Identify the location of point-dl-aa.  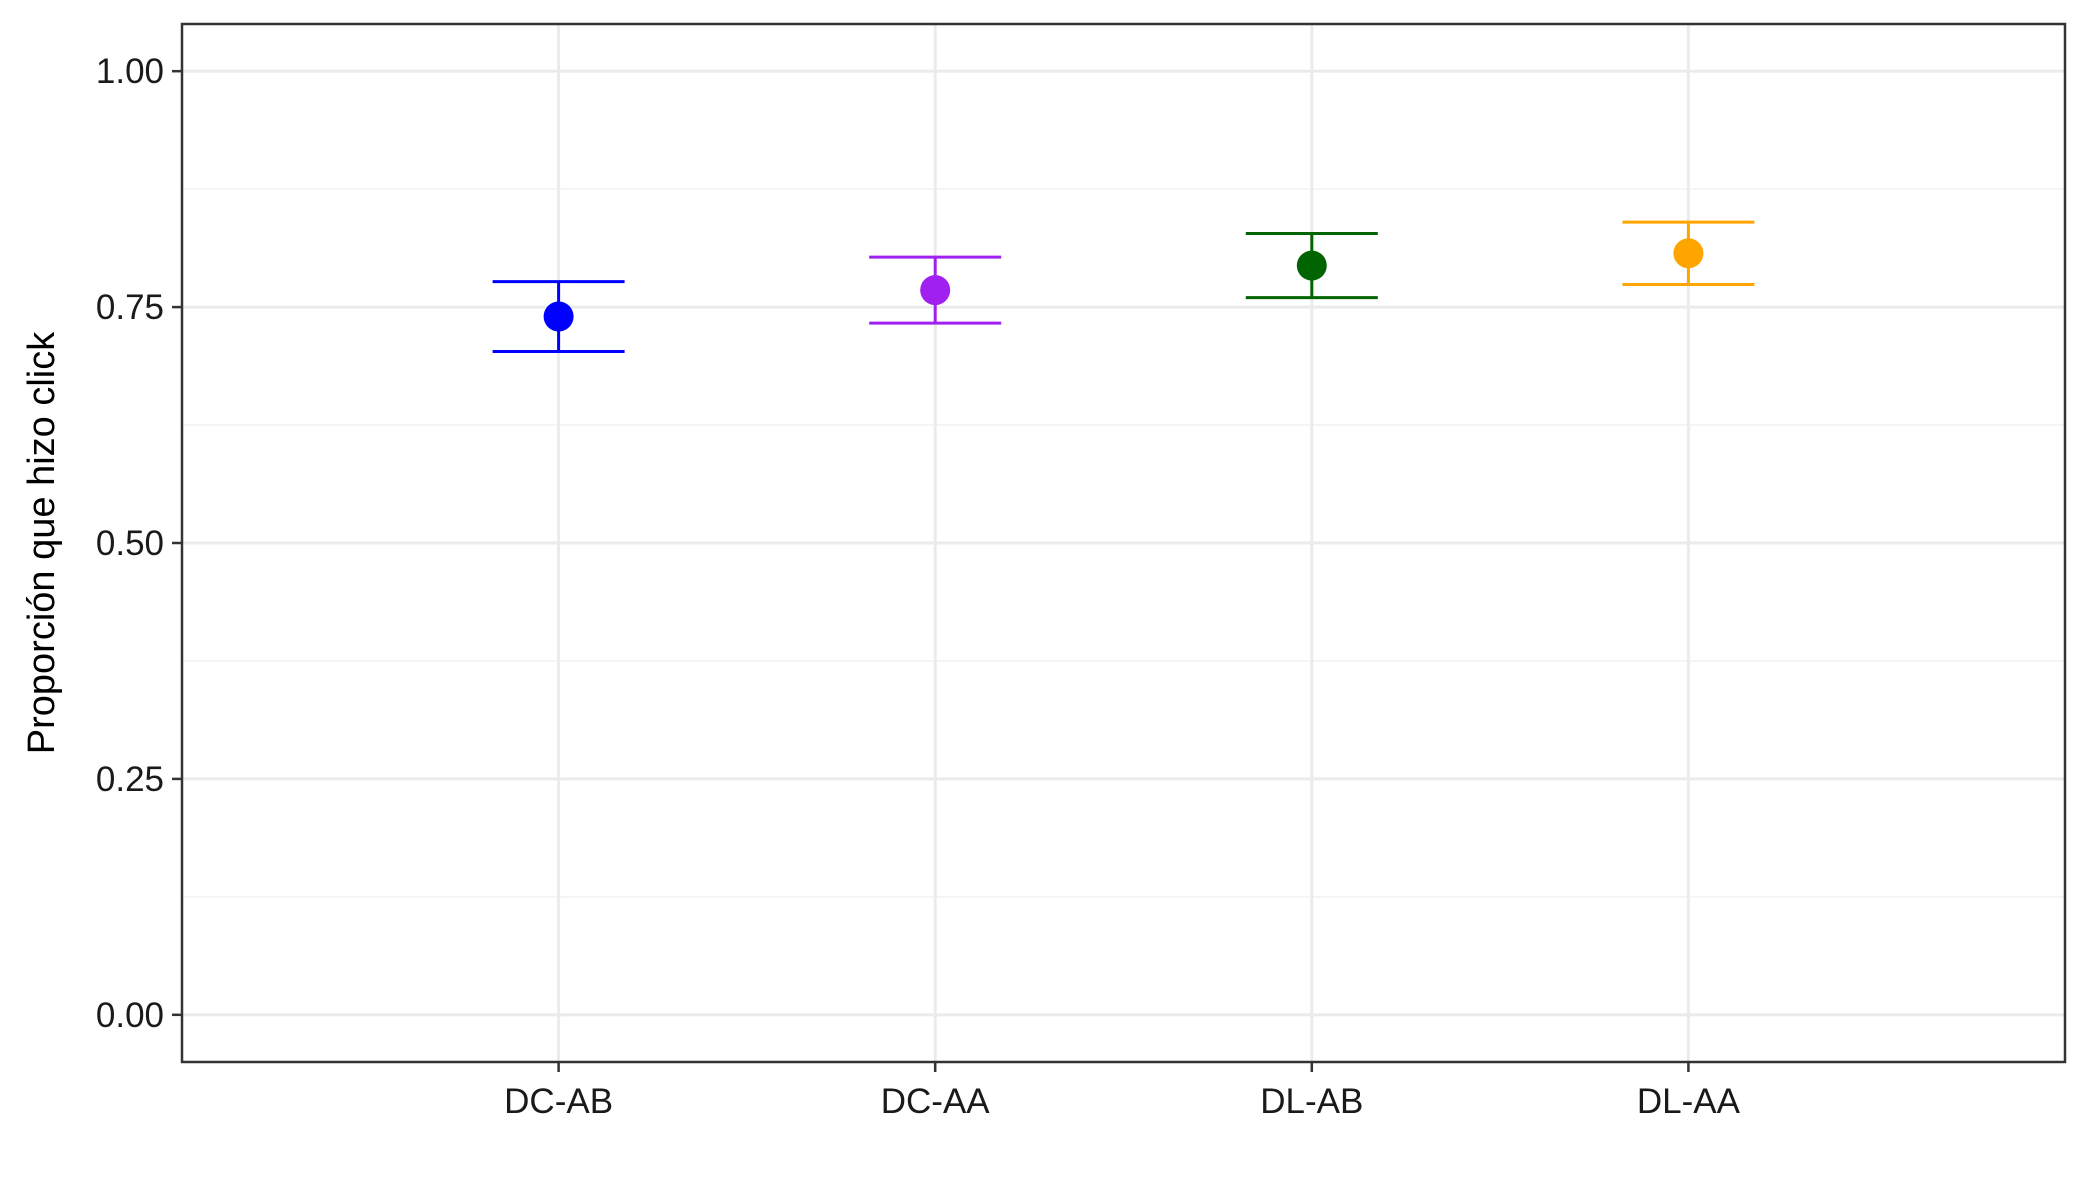
(1688, 253).